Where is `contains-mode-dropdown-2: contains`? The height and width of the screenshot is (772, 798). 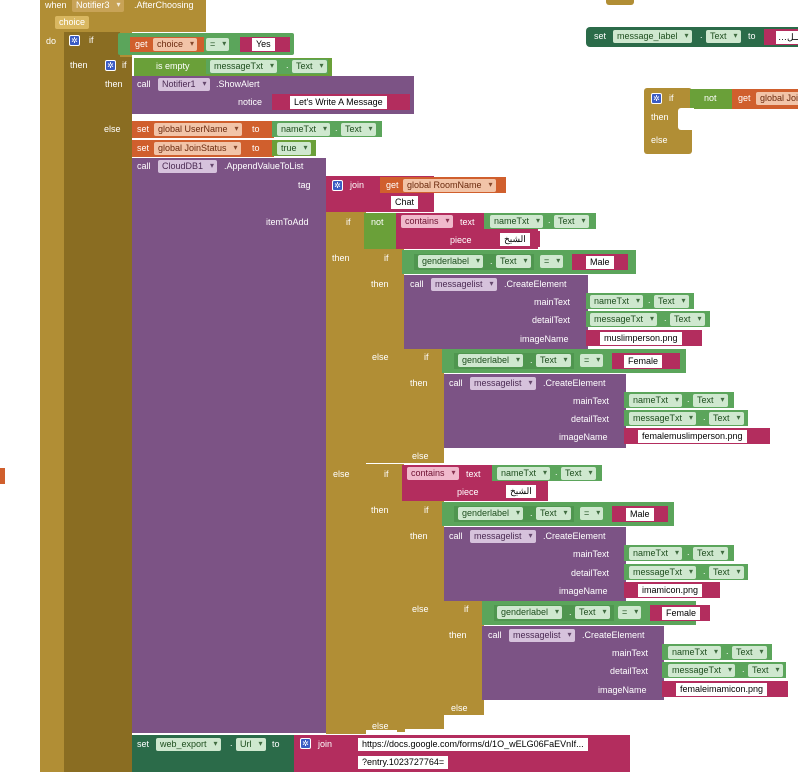
contains-mode-dropdown-2: contains is located at coordinates (433, 473).